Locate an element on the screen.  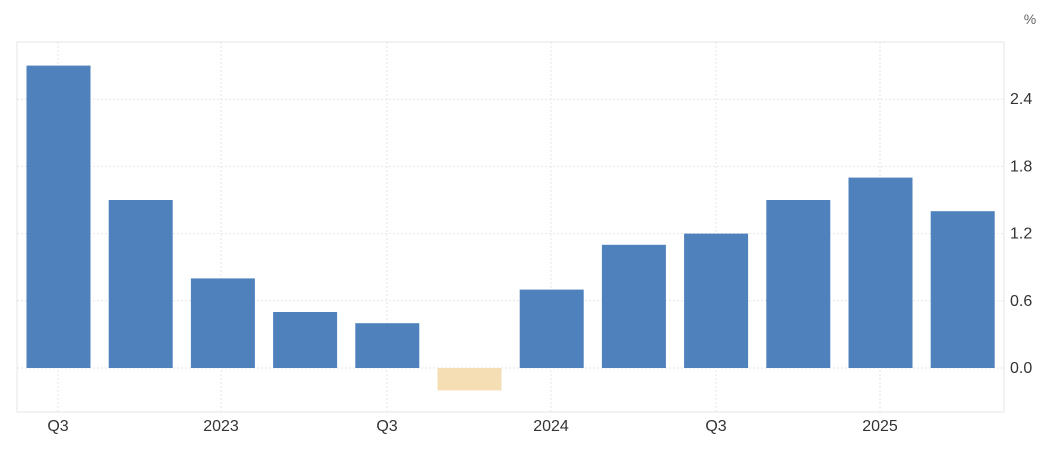
y-tick-label: 1.8 is located at coordinates (1021, 166).